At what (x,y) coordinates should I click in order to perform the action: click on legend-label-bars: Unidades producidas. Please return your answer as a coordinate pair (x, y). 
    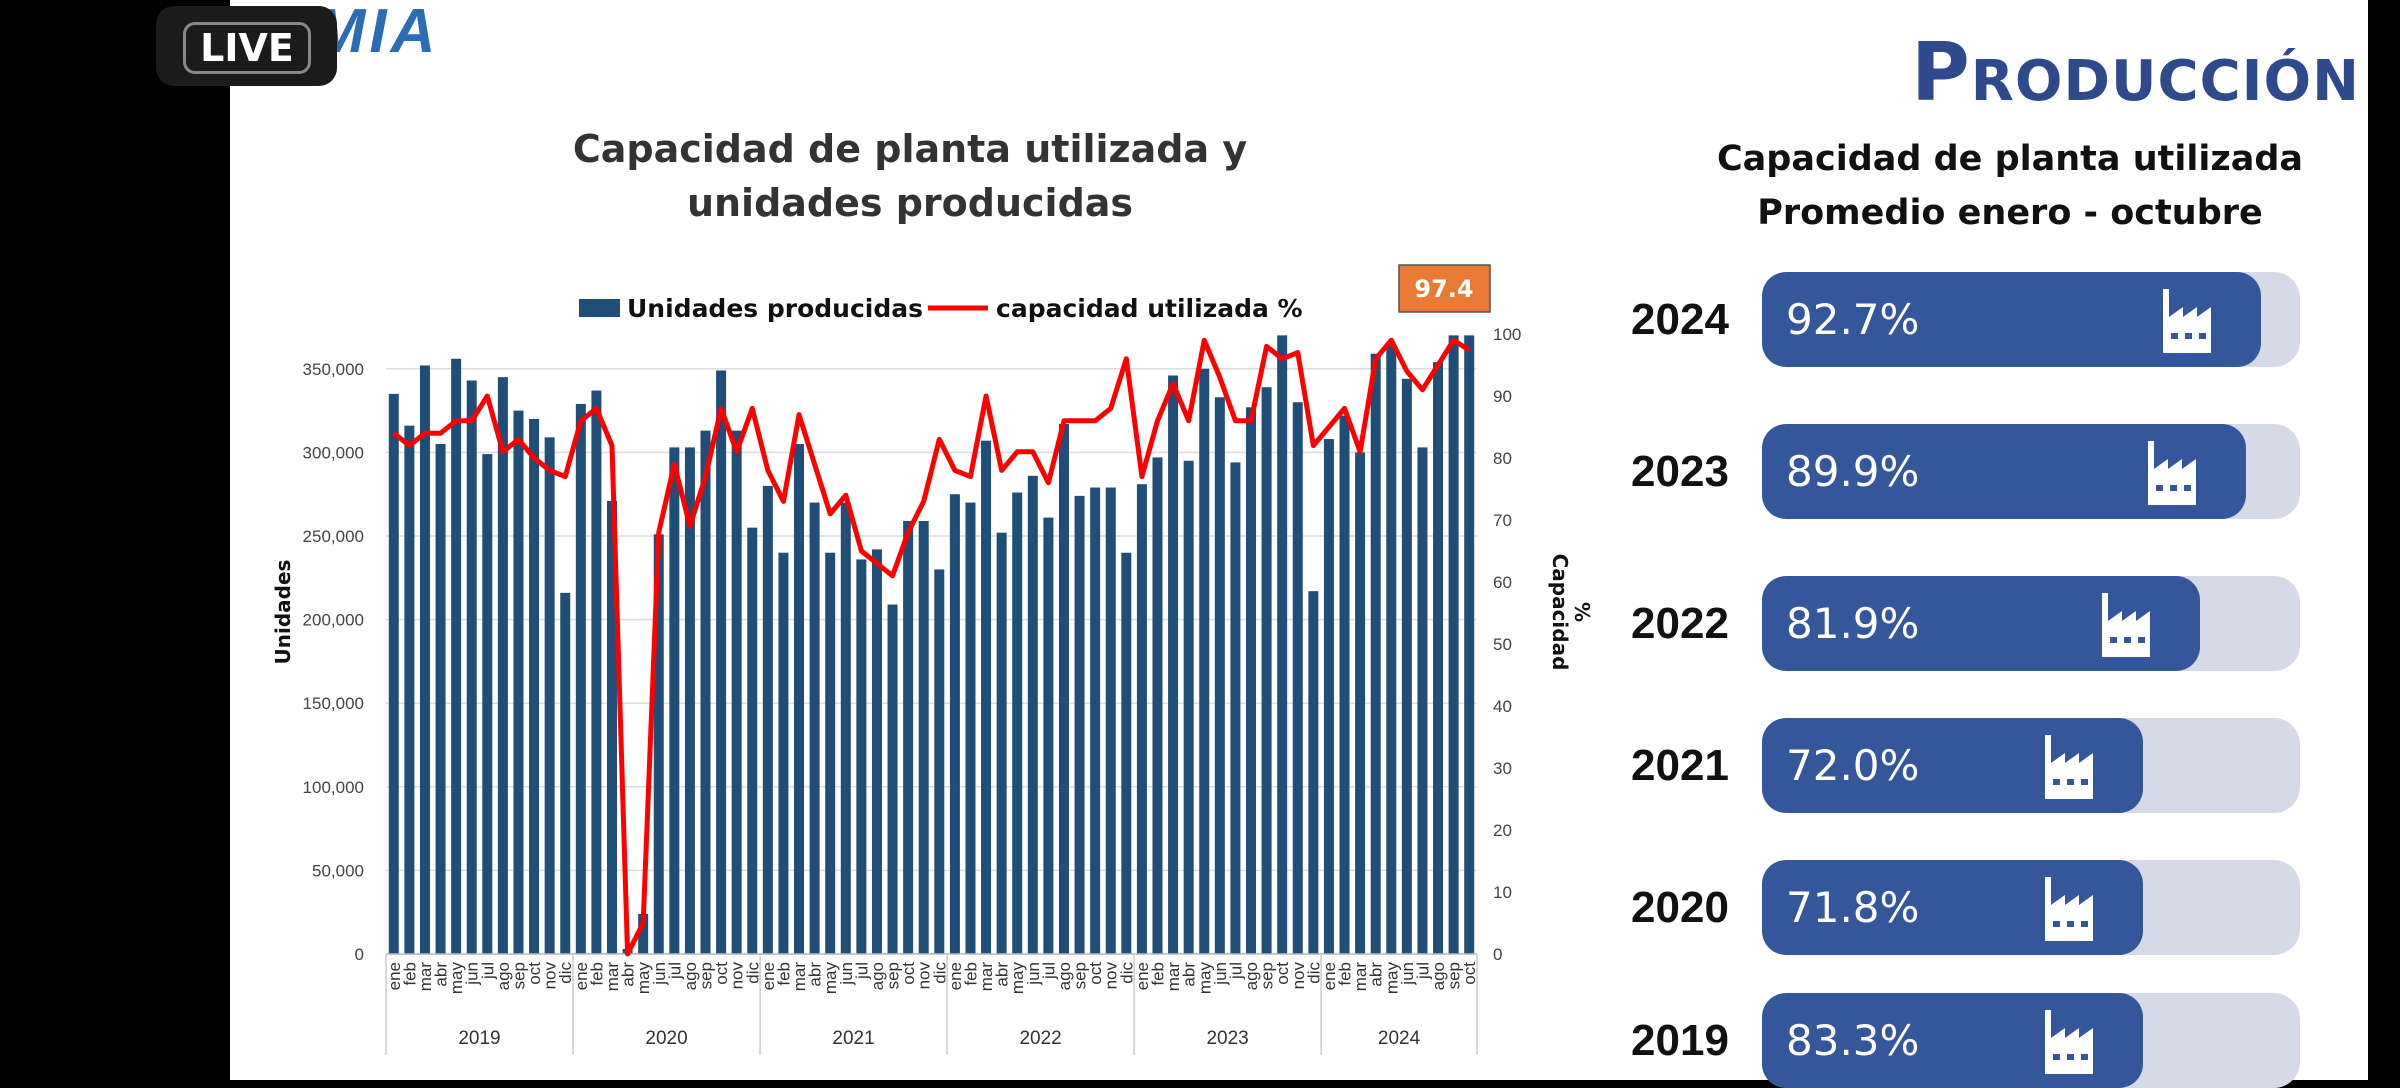
    Looking at the image, I should click on (775, 308).